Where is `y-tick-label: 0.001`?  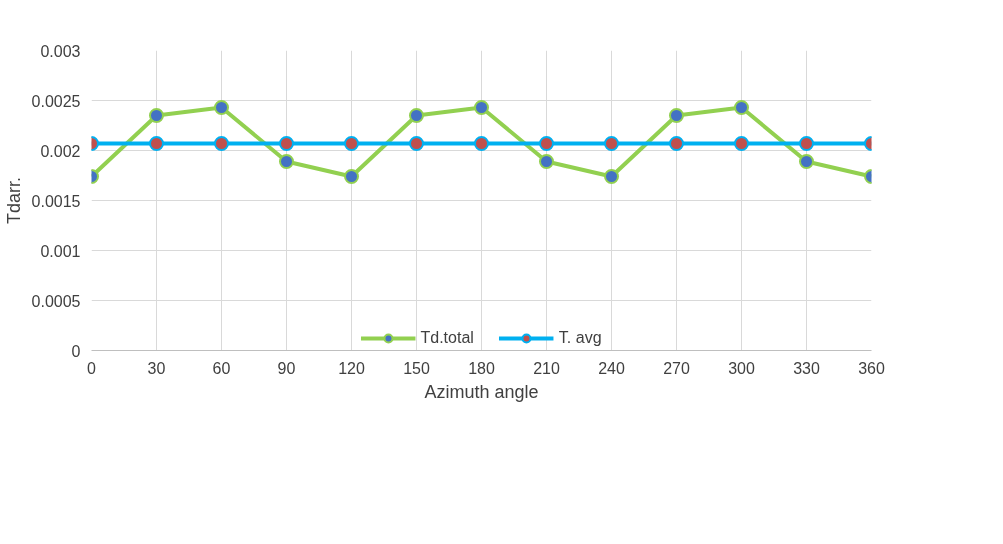
y-tick-label: 0.001 is located at coordinates (60, 251).